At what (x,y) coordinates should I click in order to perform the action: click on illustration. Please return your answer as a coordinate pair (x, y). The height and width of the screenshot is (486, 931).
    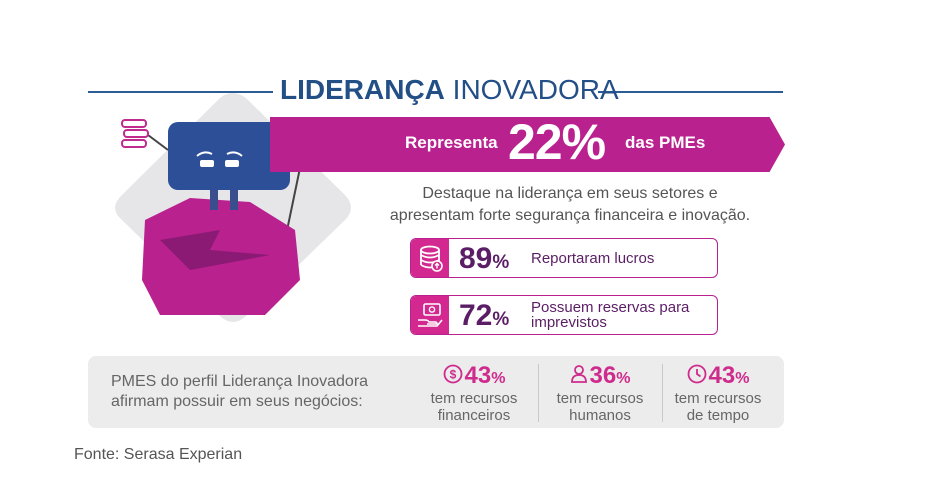
    Looking at the image, I should click on (233, 207).